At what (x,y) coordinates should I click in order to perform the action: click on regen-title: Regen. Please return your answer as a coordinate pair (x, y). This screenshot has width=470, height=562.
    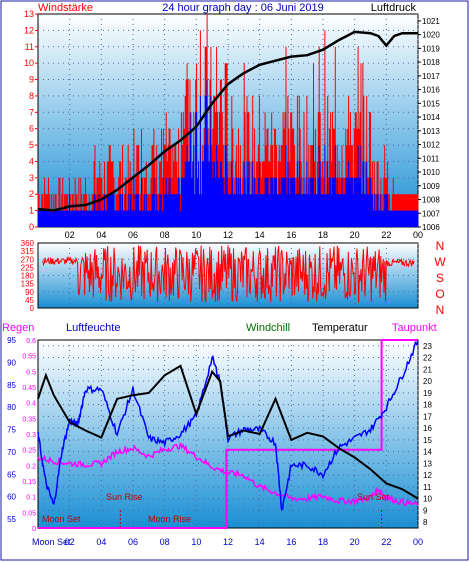
    Looking at the image, I should click on (18, 328).